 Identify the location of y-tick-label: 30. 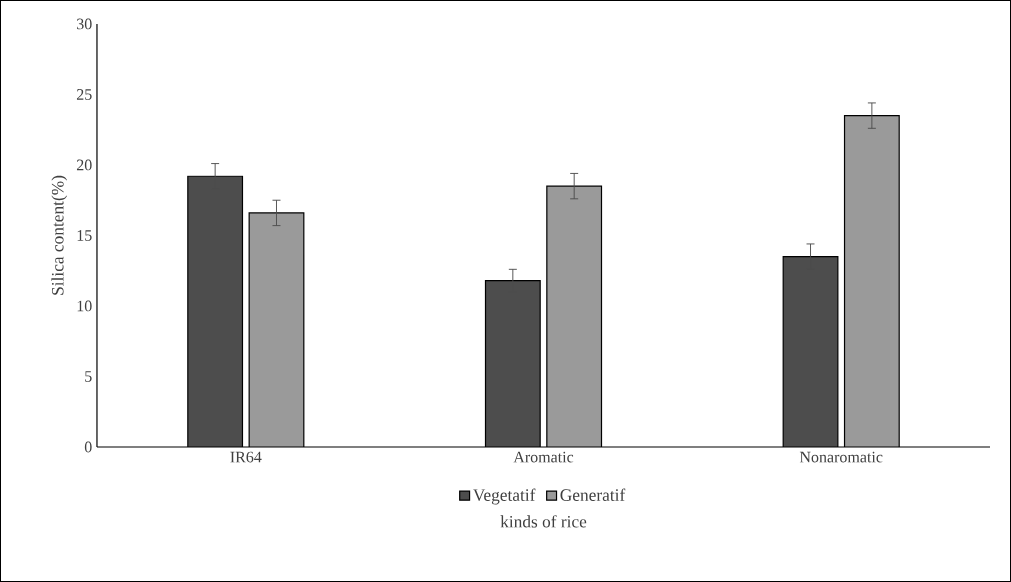
(84, 24).